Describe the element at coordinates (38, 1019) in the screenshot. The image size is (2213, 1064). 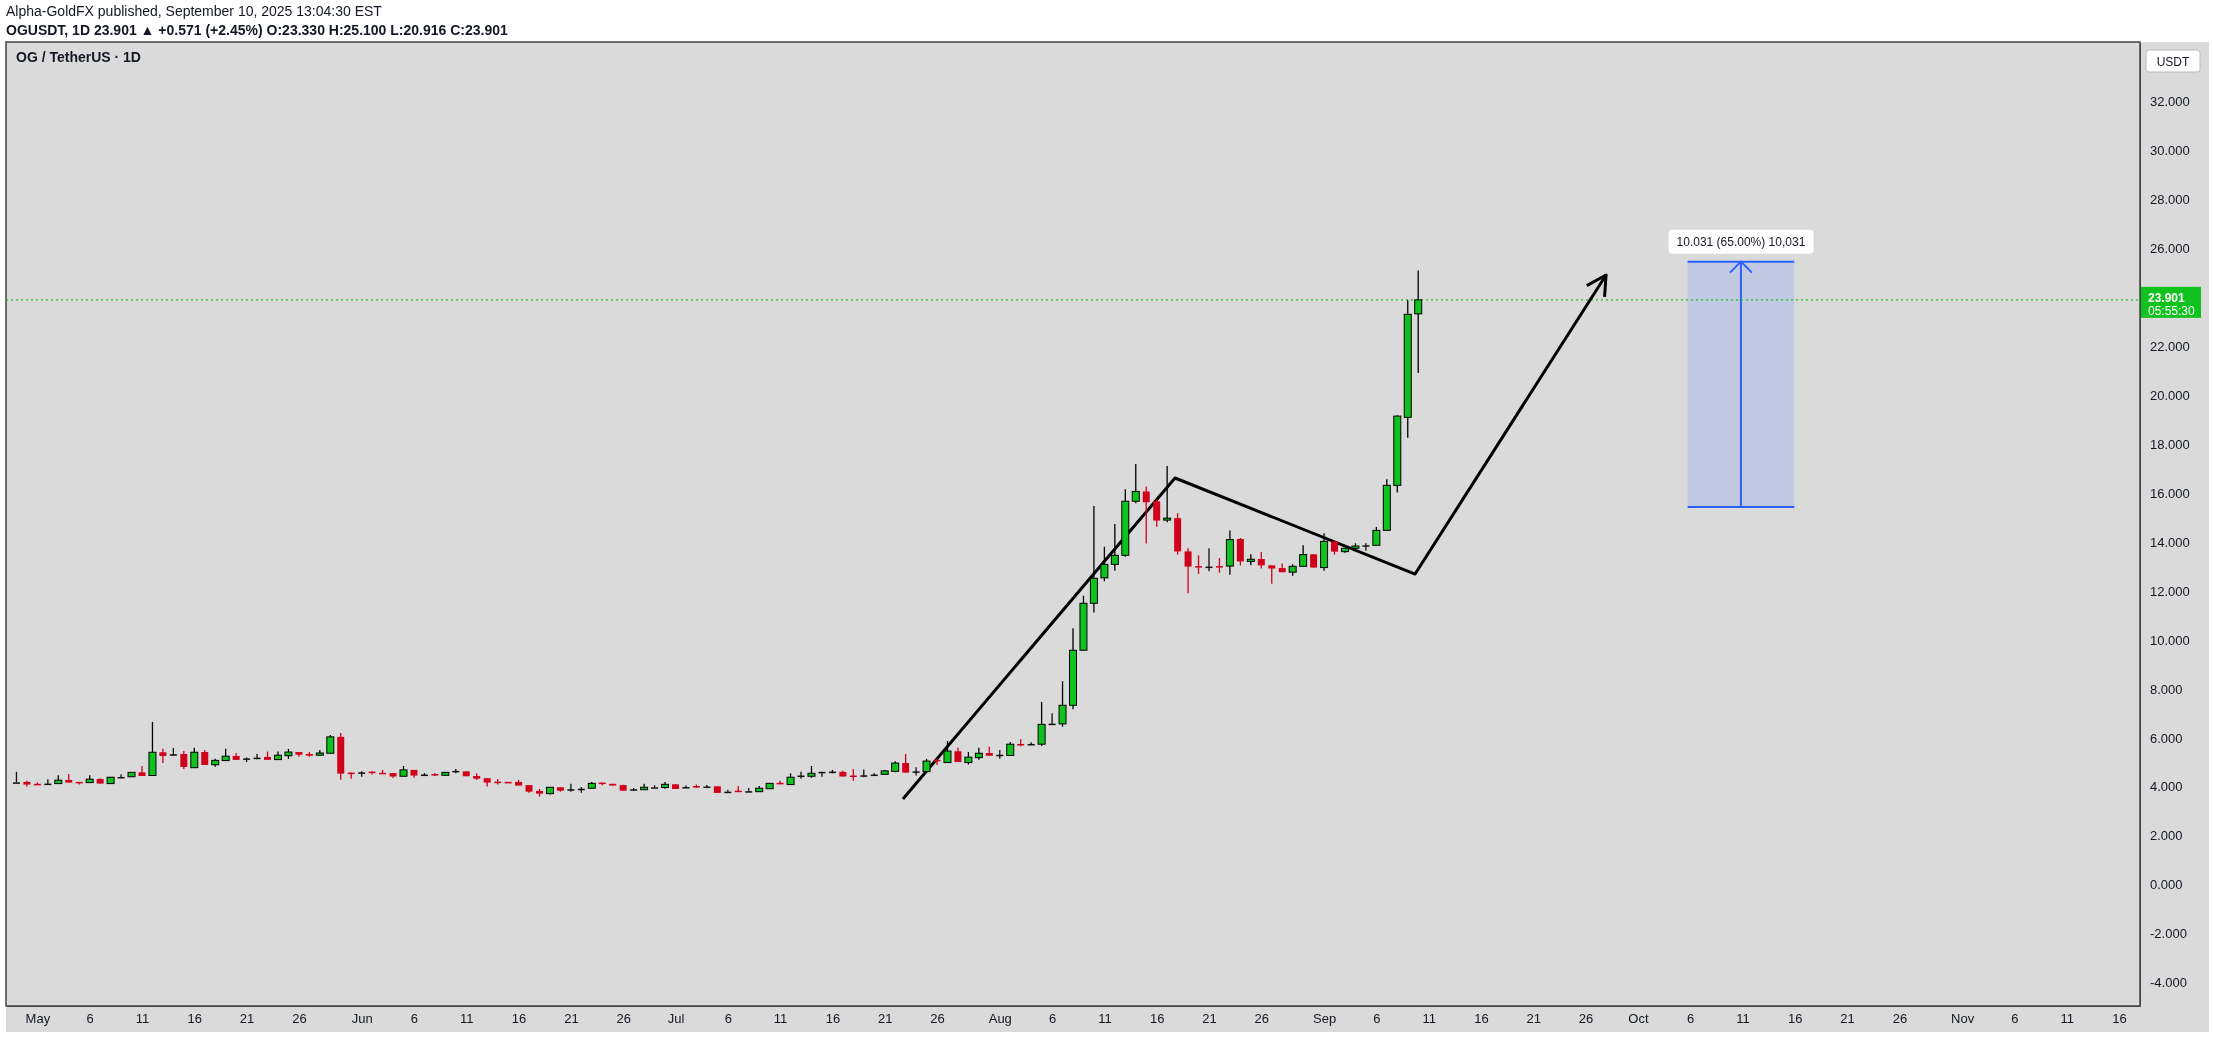
I see `x-tick-label: May` at that location.